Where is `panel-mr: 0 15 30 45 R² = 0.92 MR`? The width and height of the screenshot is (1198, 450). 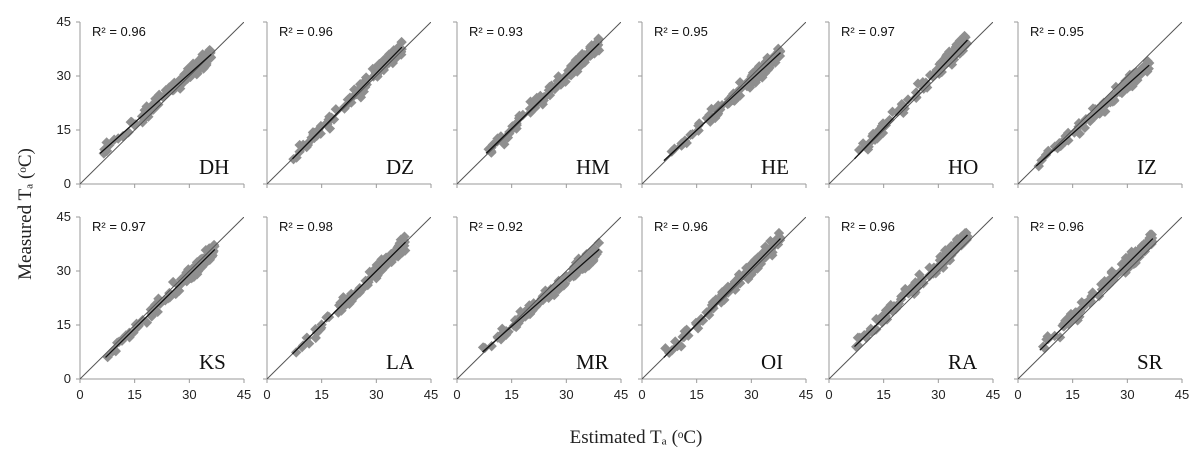
panel-mr: 0 15 30 45 R² = 0.92 MR is located at coordinates (540, 309).